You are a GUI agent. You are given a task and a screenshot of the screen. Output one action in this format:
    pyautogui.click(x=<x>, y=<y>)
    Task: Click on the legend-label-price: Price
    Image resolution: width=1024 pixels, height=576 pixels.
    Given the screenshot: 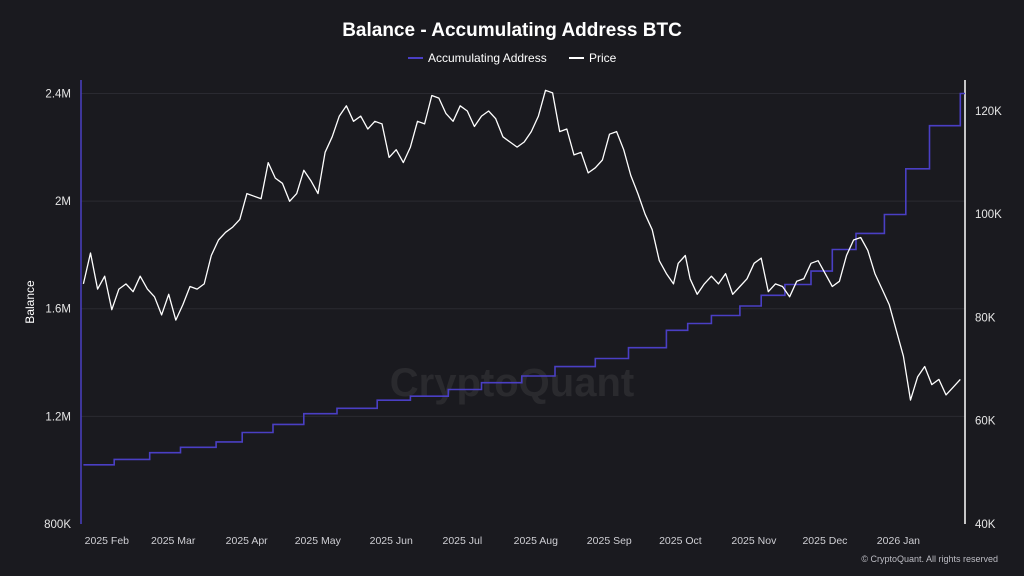 What is the action you would take?
    pyautogui.click(x=603, y=58)
    